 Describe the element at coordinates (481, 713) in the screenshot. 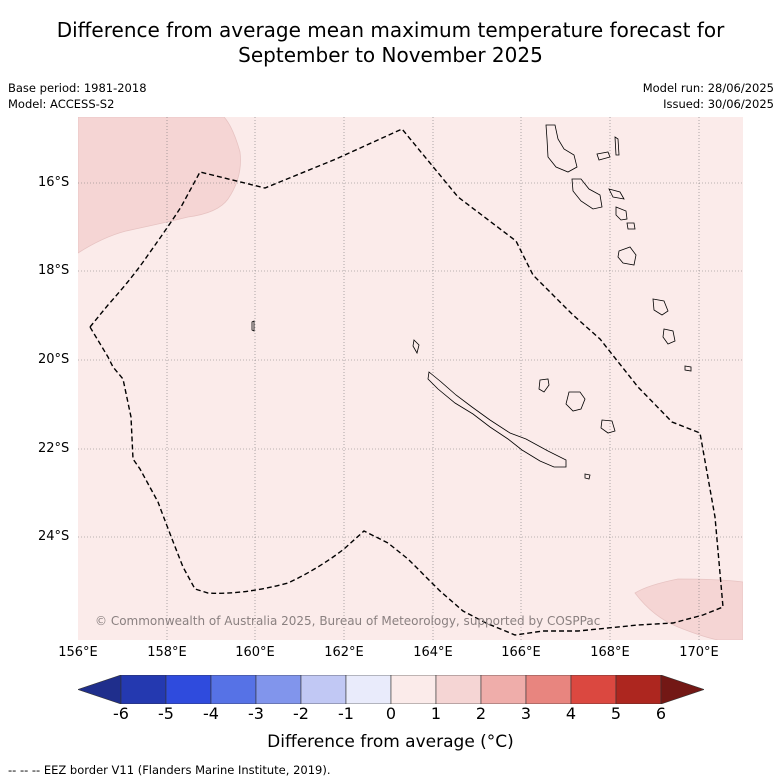

I see `colorbar-tick-label: 2` at that location.